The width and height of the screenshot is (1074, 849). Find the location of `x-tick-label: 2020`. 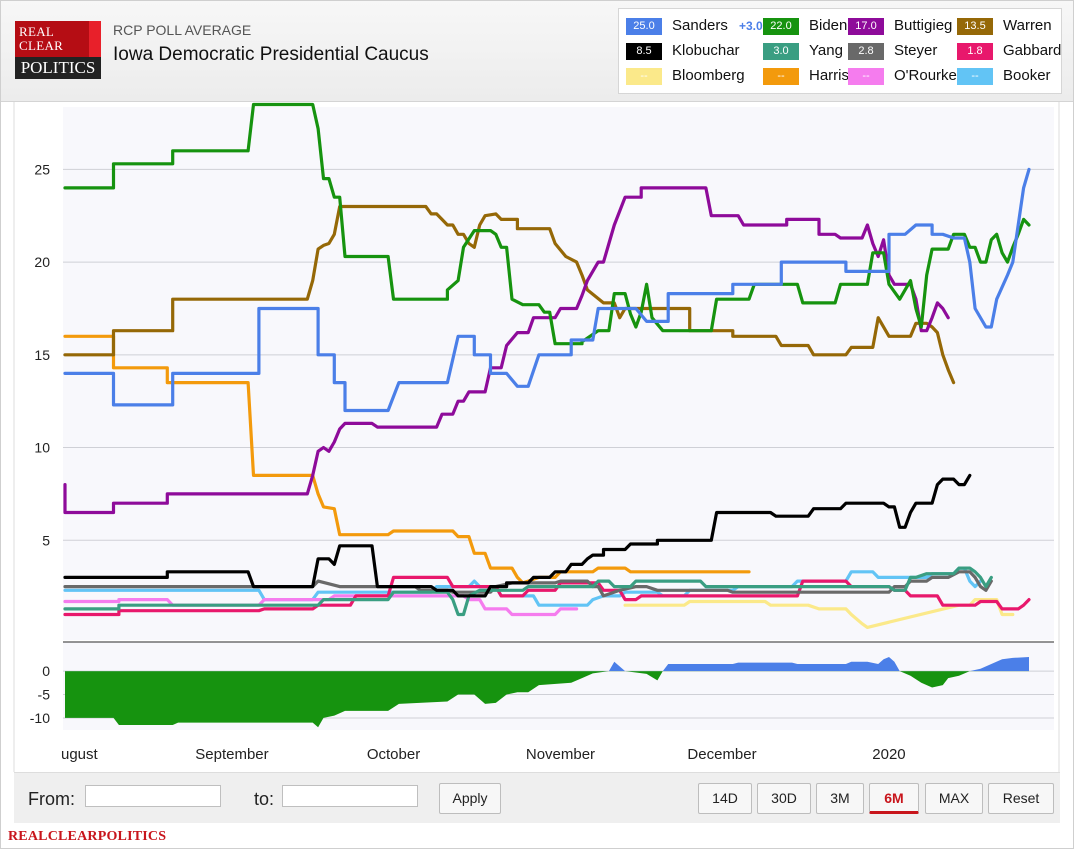

x-tick-label: 2020 is located at coordinates (888, 754).